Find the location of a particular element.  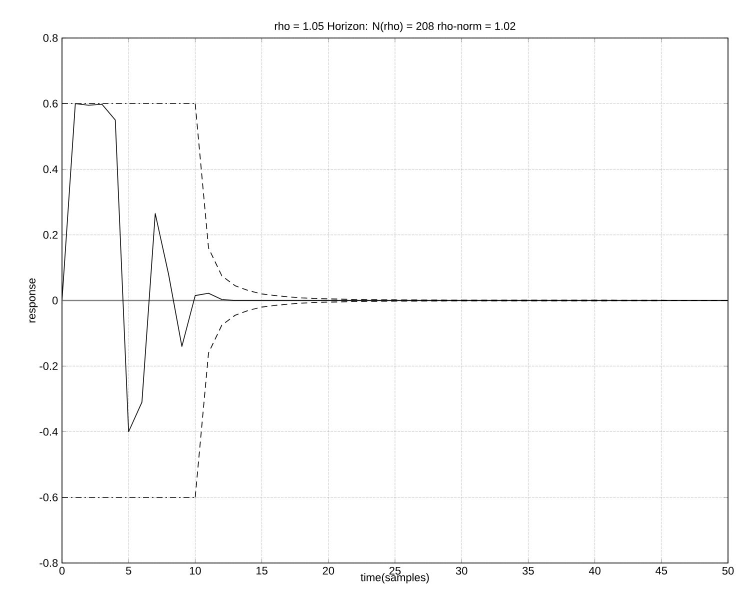

x-tick-label: 10 is located at coordinates (195, 570).